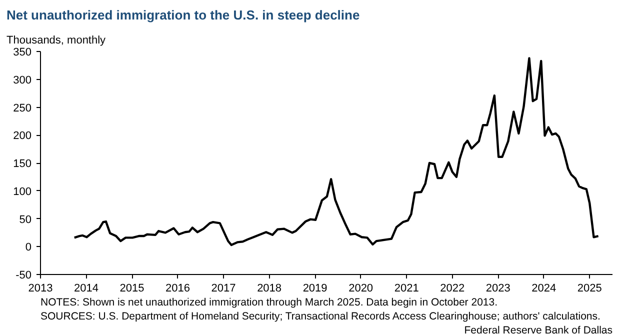 This screenshot has height=336, width=624. What do you see at coordinates (406, 288) in the screenshot?
I see `x-tick-label: 2021` at bounding box center [406, 288].